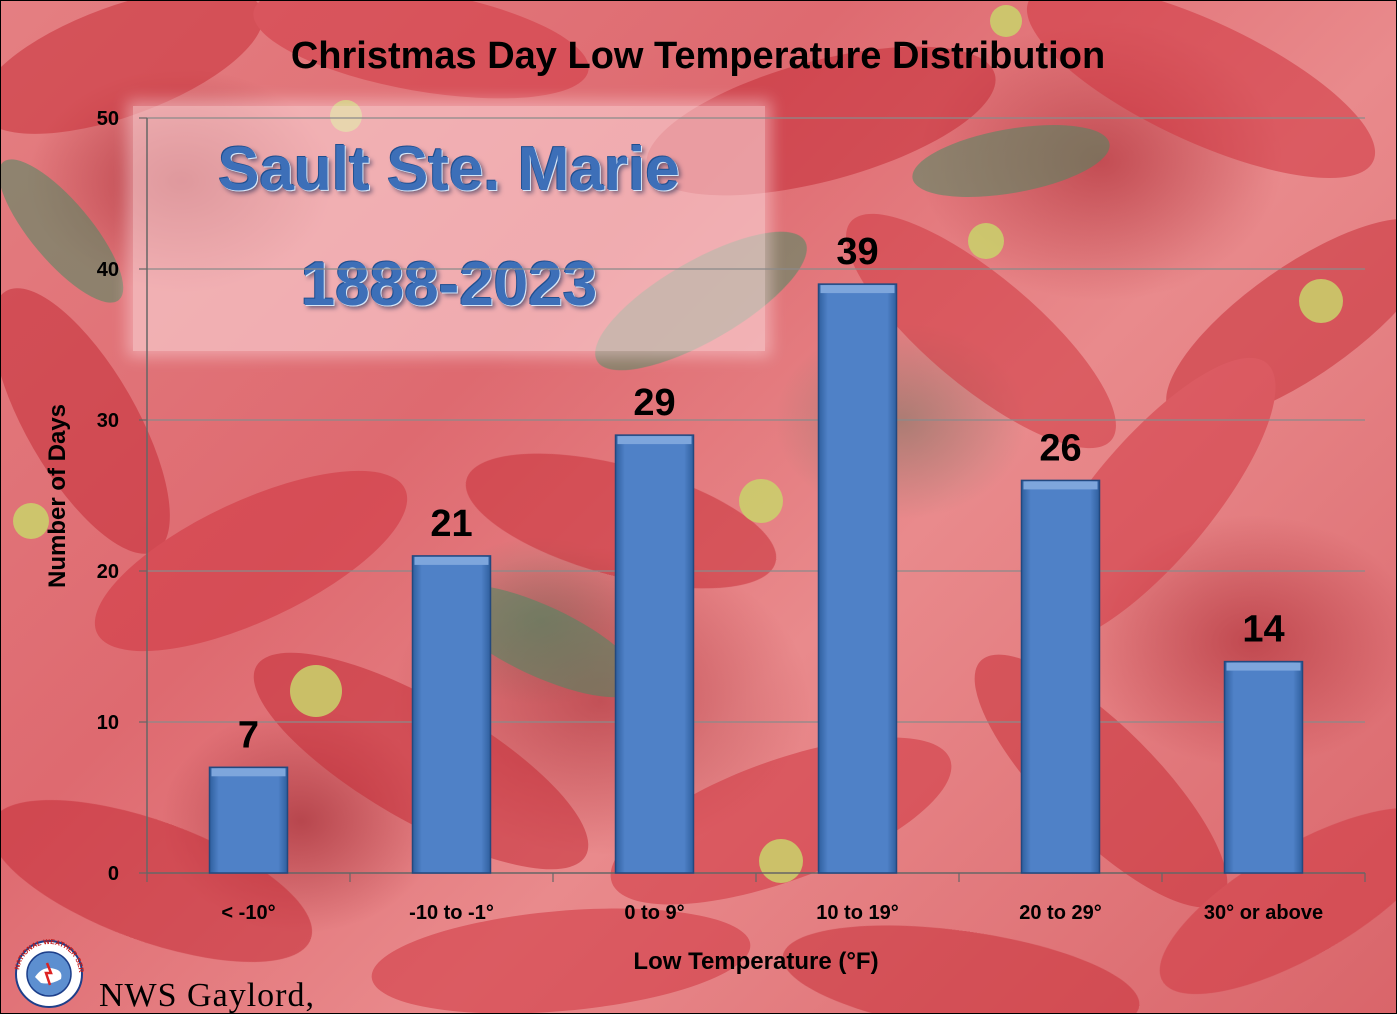 The image size is (1397, 1014). I want to click on value-label: 7, so click(248, 735).